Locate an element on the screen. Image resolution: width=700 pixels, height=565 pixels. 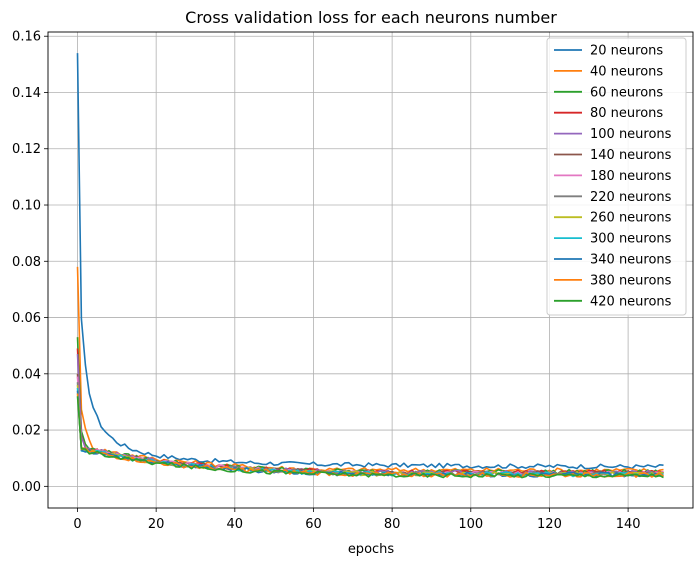
x-tick-label: 80 is located at coordinates (392, 524).